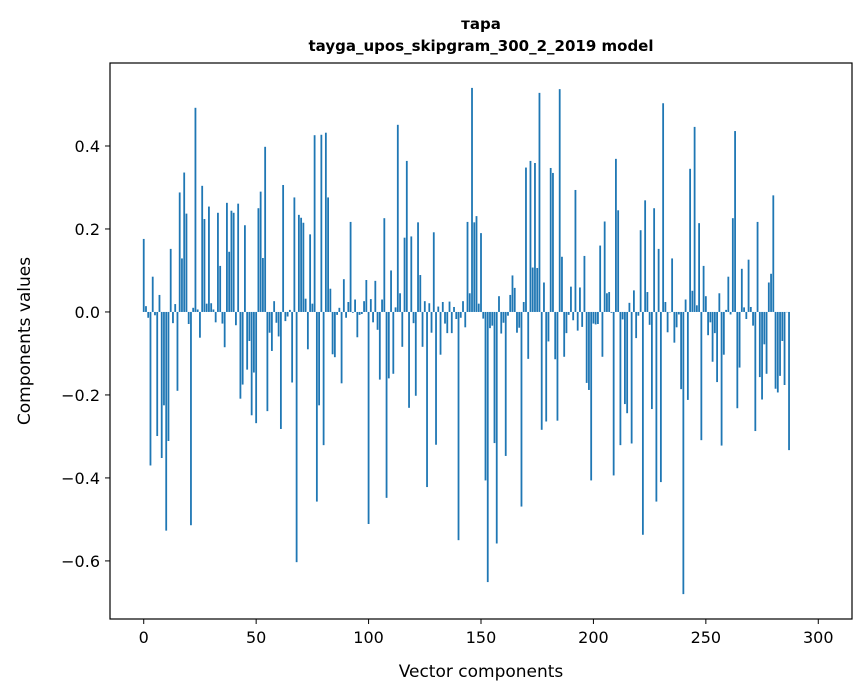  I want to click on x-tick-label: 150, so click(481, 637).